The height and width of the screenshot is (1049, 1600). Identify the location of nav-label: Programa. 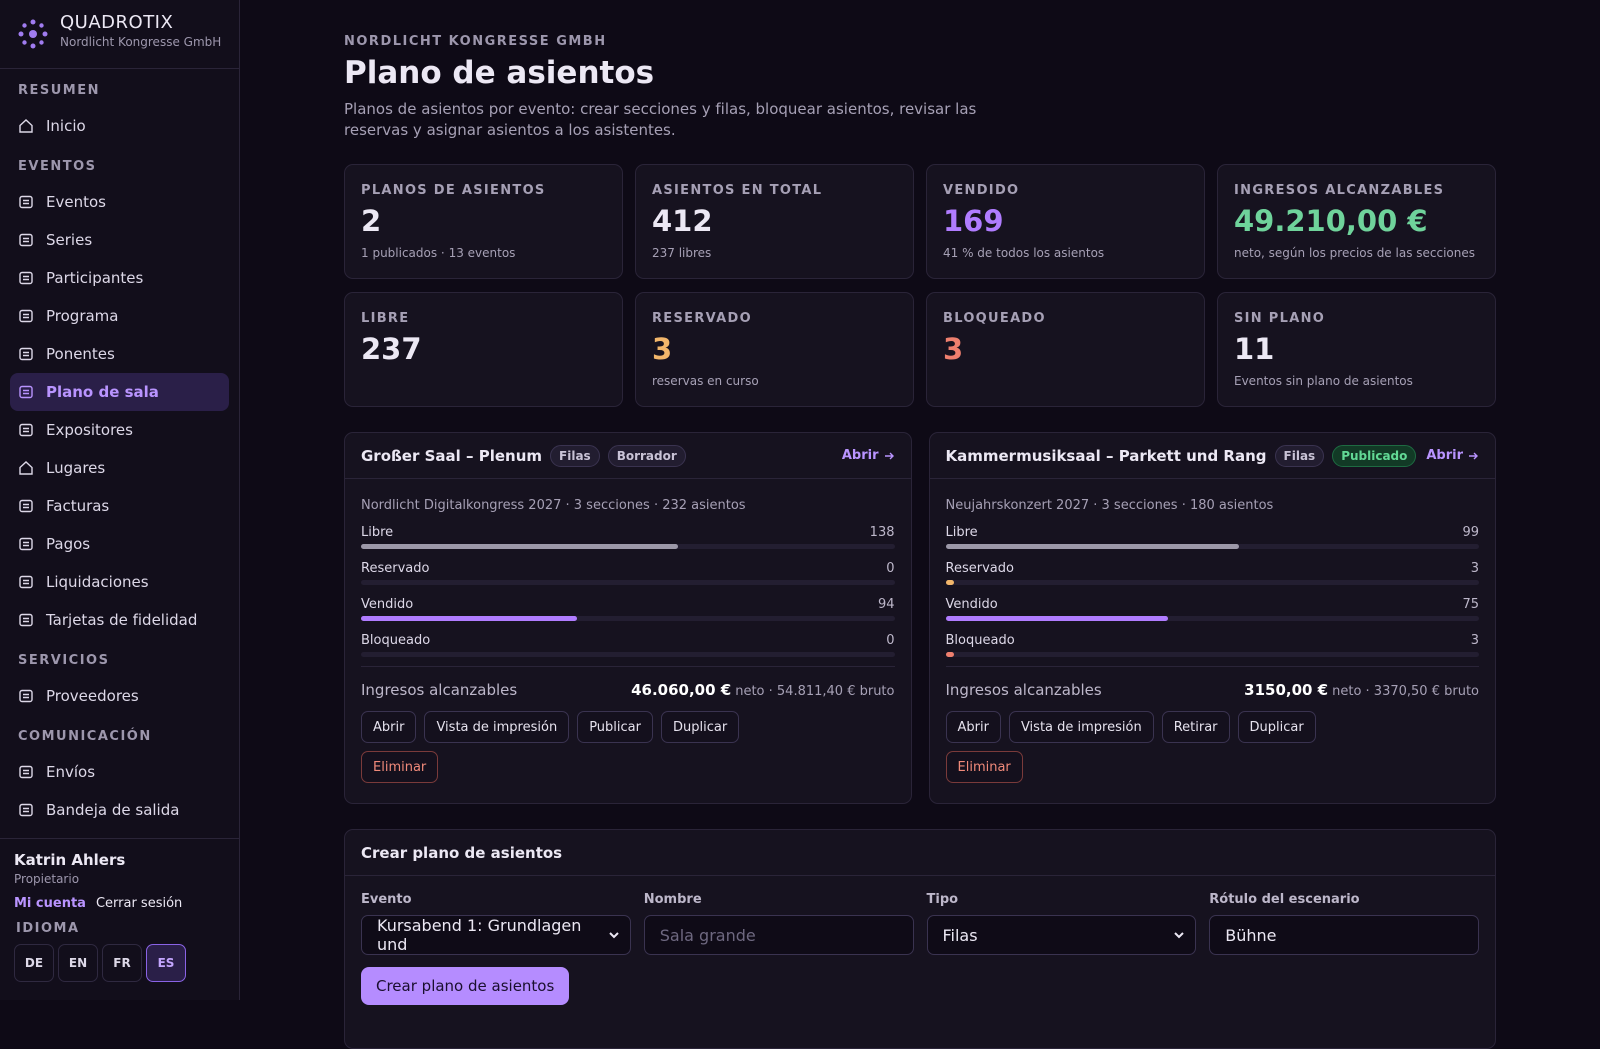
(82, 316).